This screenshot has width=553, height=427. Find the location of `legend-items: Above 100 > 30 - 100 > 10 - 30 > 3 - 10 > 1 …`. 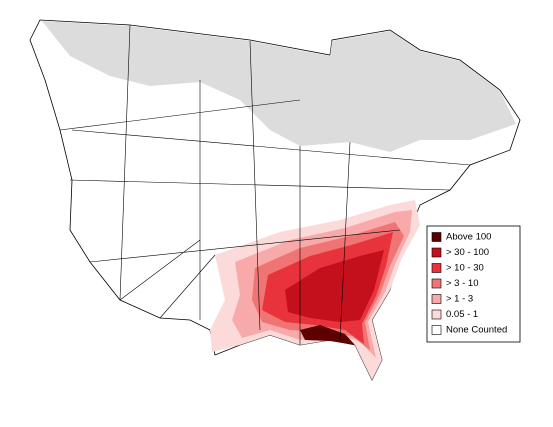

legend-items: Above 100 > 30 - 100 > 10 - 30 > 3 - 10 > 1 … is located at coordinates (469, 284).